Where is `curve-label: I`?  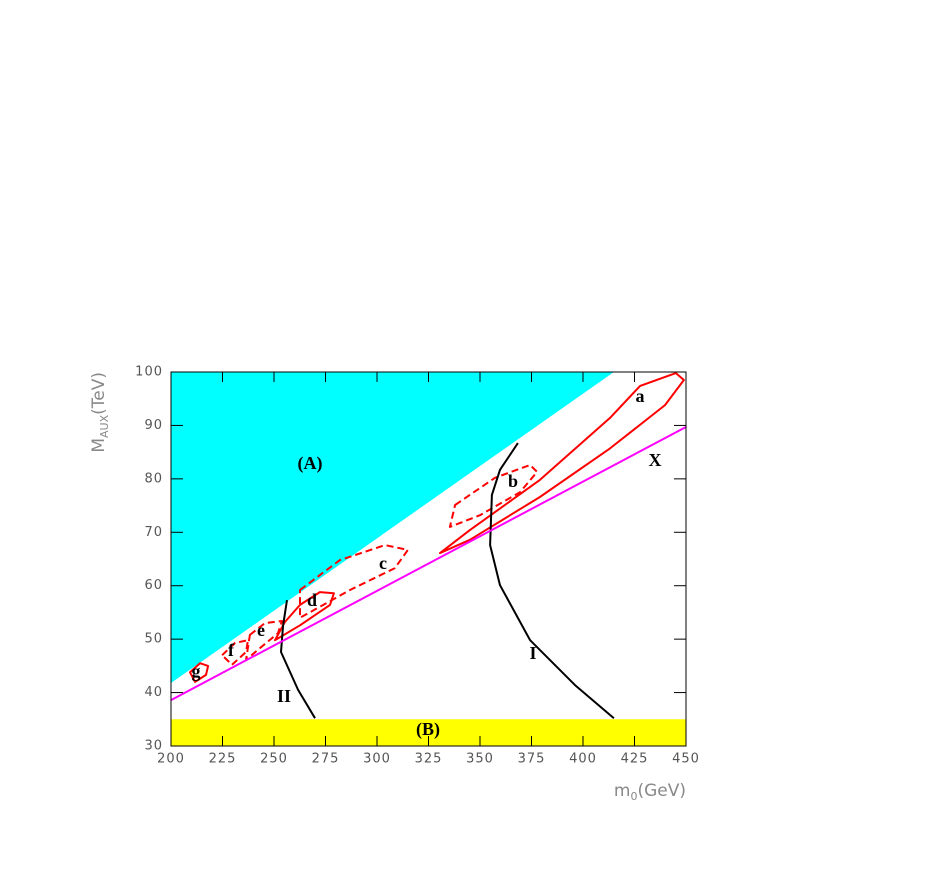
curve-label: I is located at coordinates (532, 653).